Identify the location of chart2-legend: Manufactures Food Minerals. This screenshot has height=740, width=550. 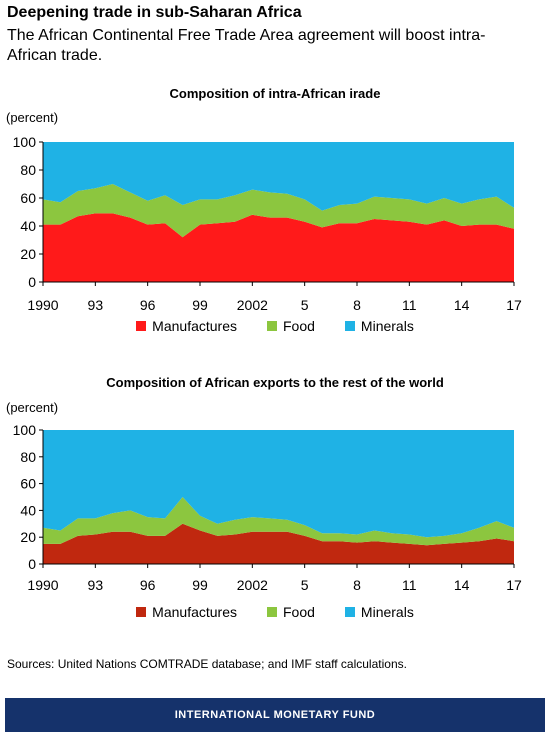
(275, 612).